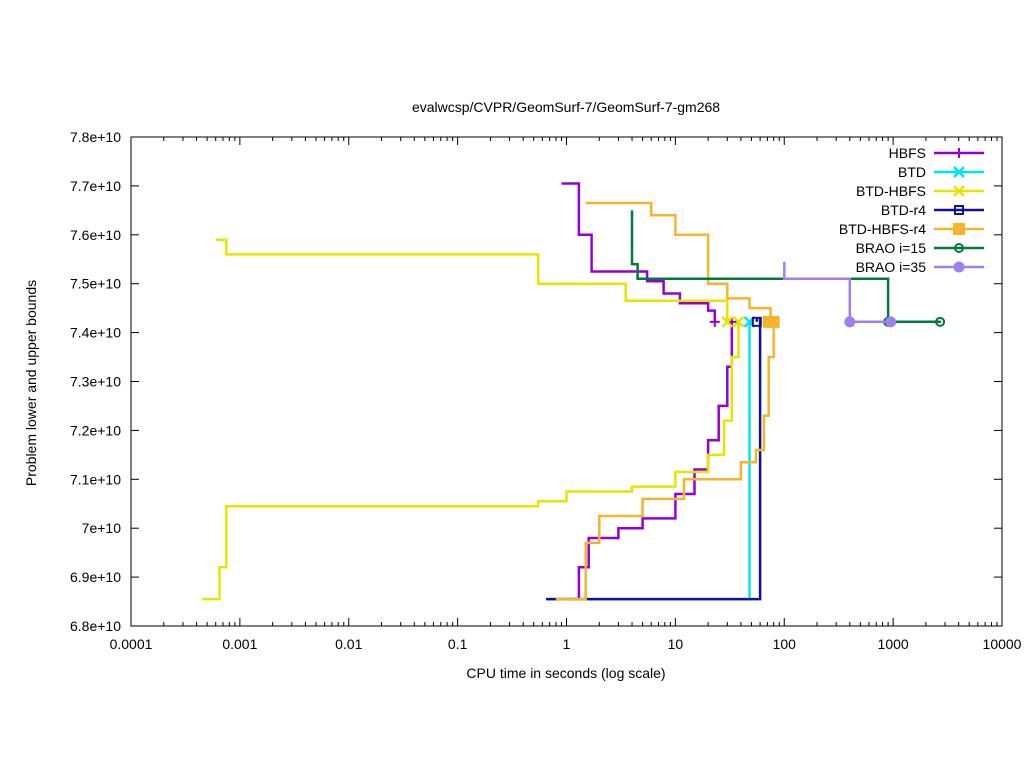 The height and width of the screenshot is (768, 1024). Describe the element at coordinates (458, 644) in the screenshot. I see `x-tick-label: 0.1` at that location.